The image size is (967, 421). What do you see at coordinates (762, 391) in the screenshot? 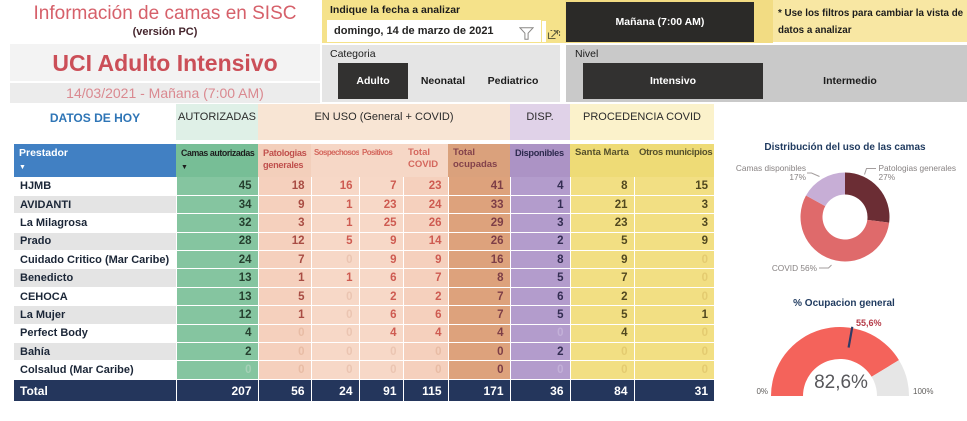
I see `svg-text: 0%` at bounding box center [762, 391].